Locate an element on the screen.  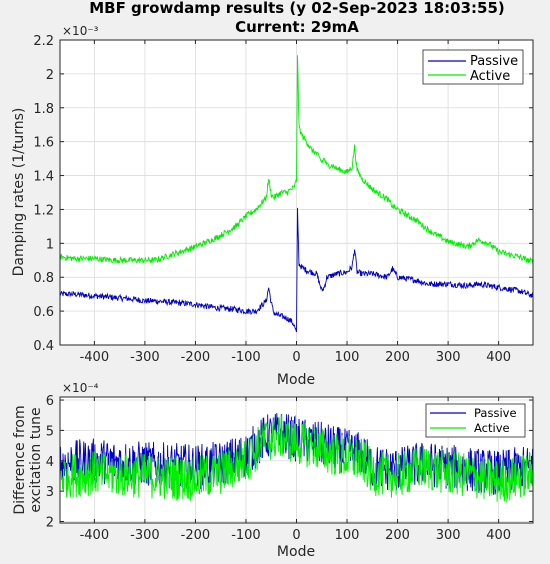
bottom-y-exponent-label: ×10⁻⁴ is located at coordinates (80, 388).